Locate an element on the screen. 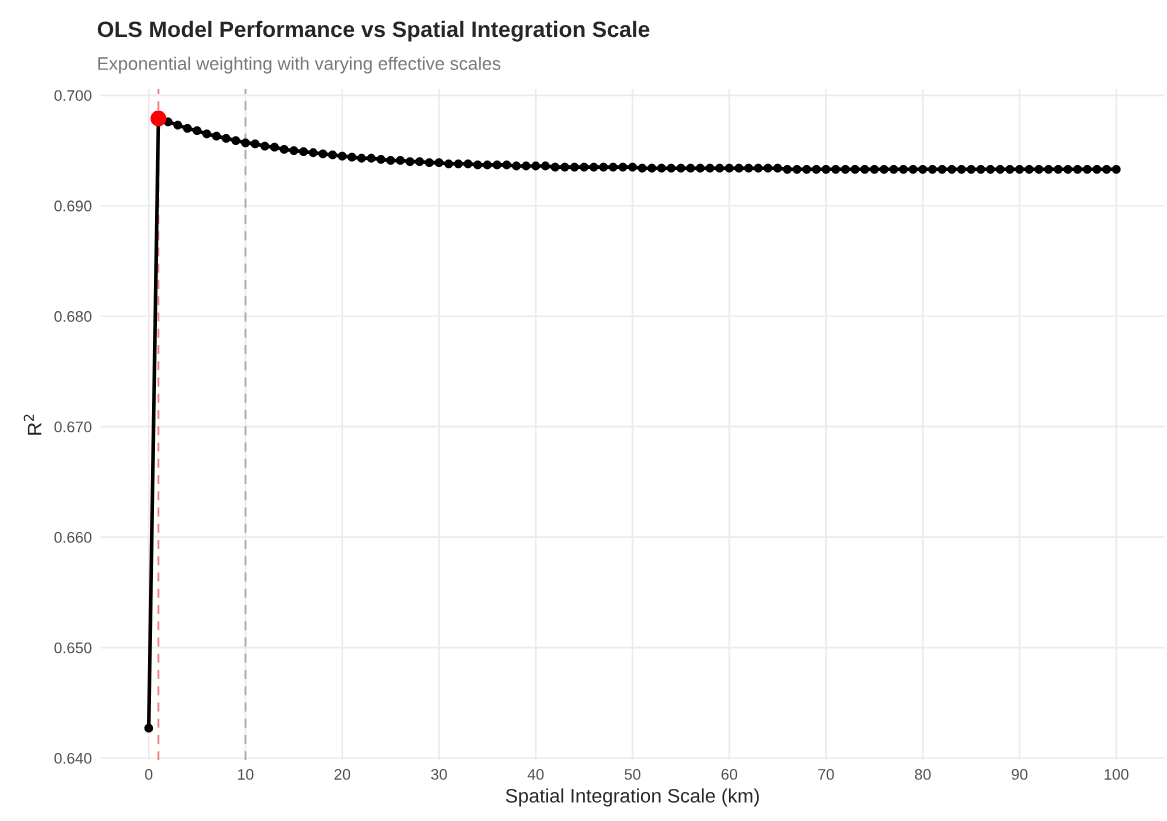 This screenshot has height=821, width=1167. y-tick-label: 0.660 is located at coordinates (73, 537).